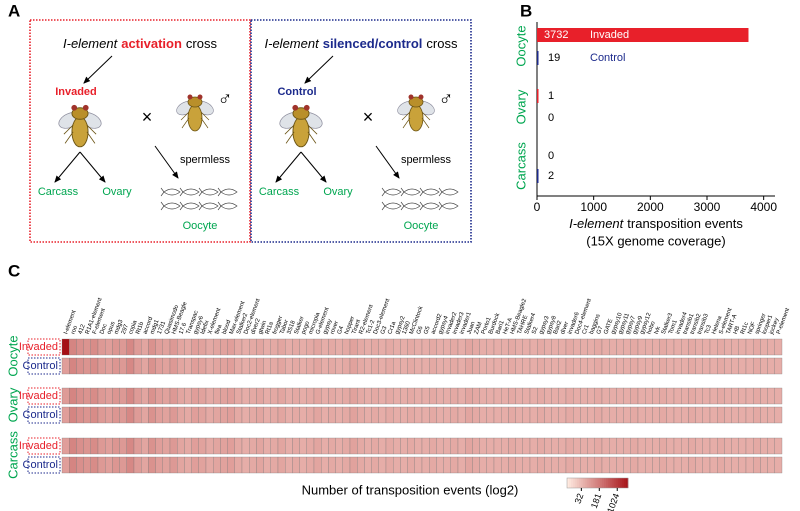  What do you see at coordinates (162, 327) in the screenshot?
I see `column-label: 1731` at bounding box center [162, 327].